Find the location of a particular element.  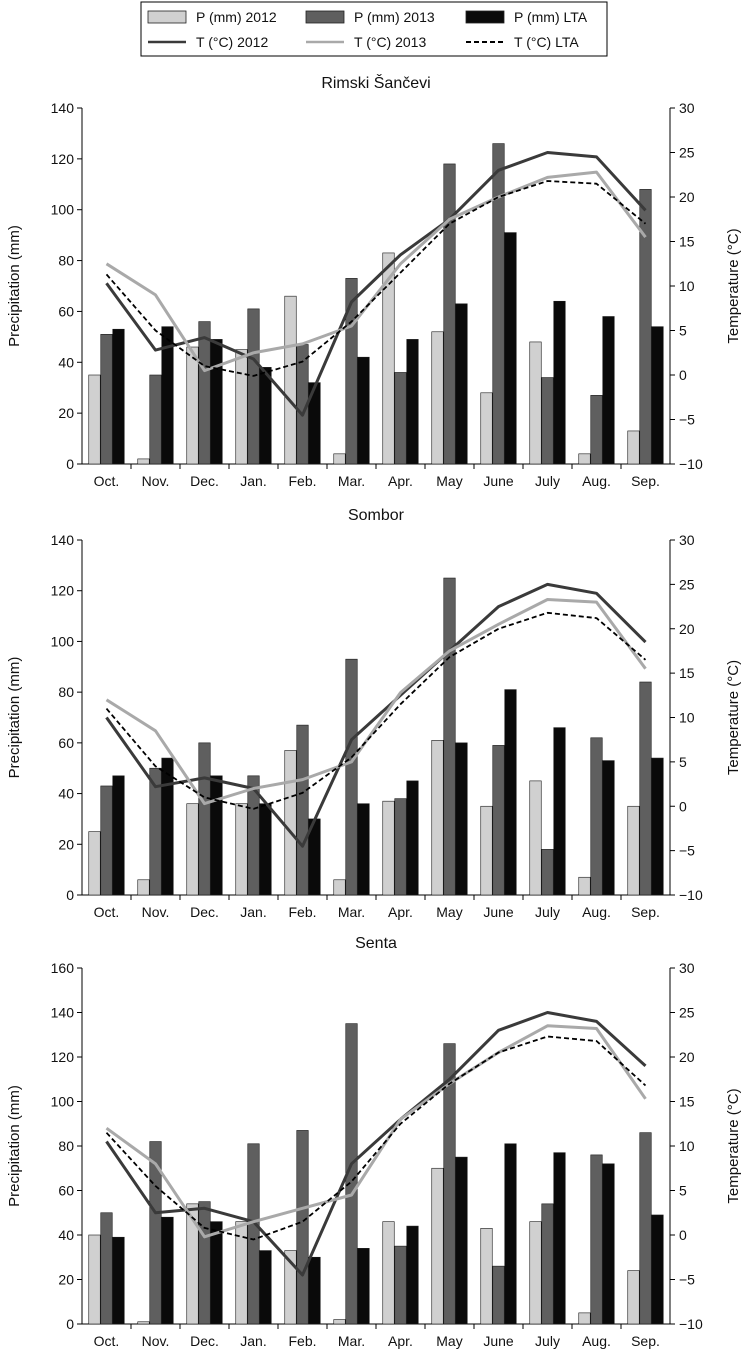

legend-label-t-c-lta: T (°C) LTA is located at coordinates (546, 42).